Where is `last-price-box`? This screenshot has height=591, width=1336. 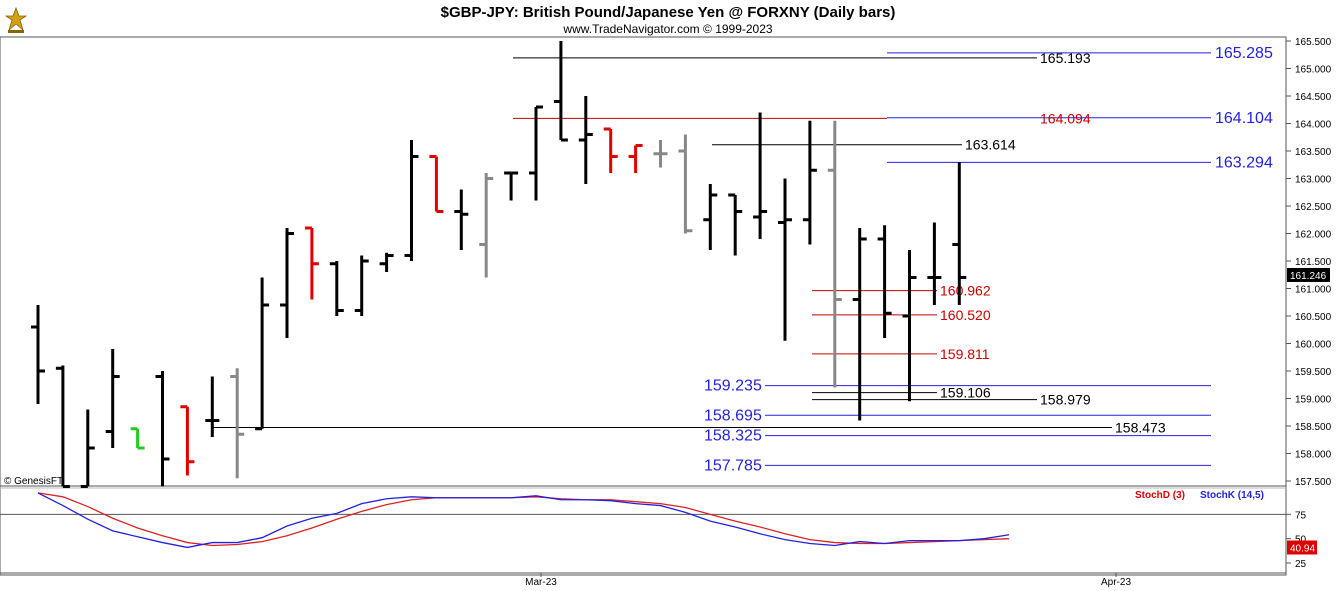 last-price-box is located at coordinates (1308, 274).